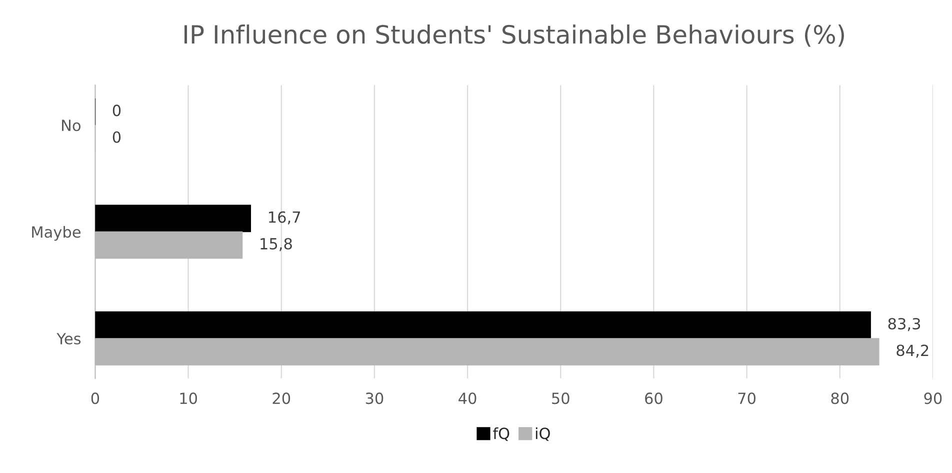  I want to click on y-tick-label: No, so click(71, 126).